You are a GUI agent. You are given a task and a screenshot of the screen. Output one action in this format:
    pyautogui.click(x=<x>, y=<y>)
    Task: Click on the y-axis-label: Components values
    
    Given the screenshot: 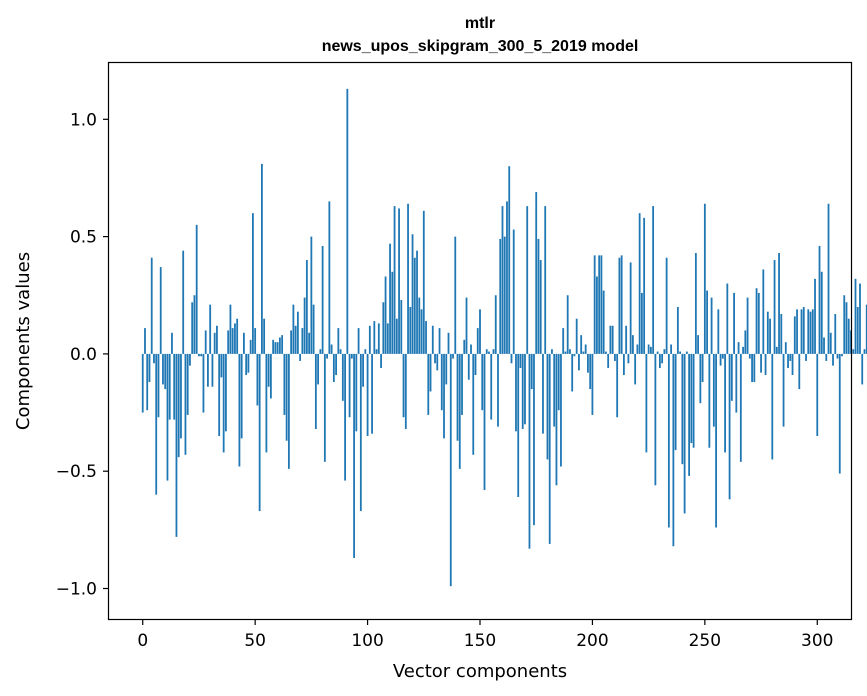 What is the action you would take?
    pyautogui.click(x=23, y=341)
    